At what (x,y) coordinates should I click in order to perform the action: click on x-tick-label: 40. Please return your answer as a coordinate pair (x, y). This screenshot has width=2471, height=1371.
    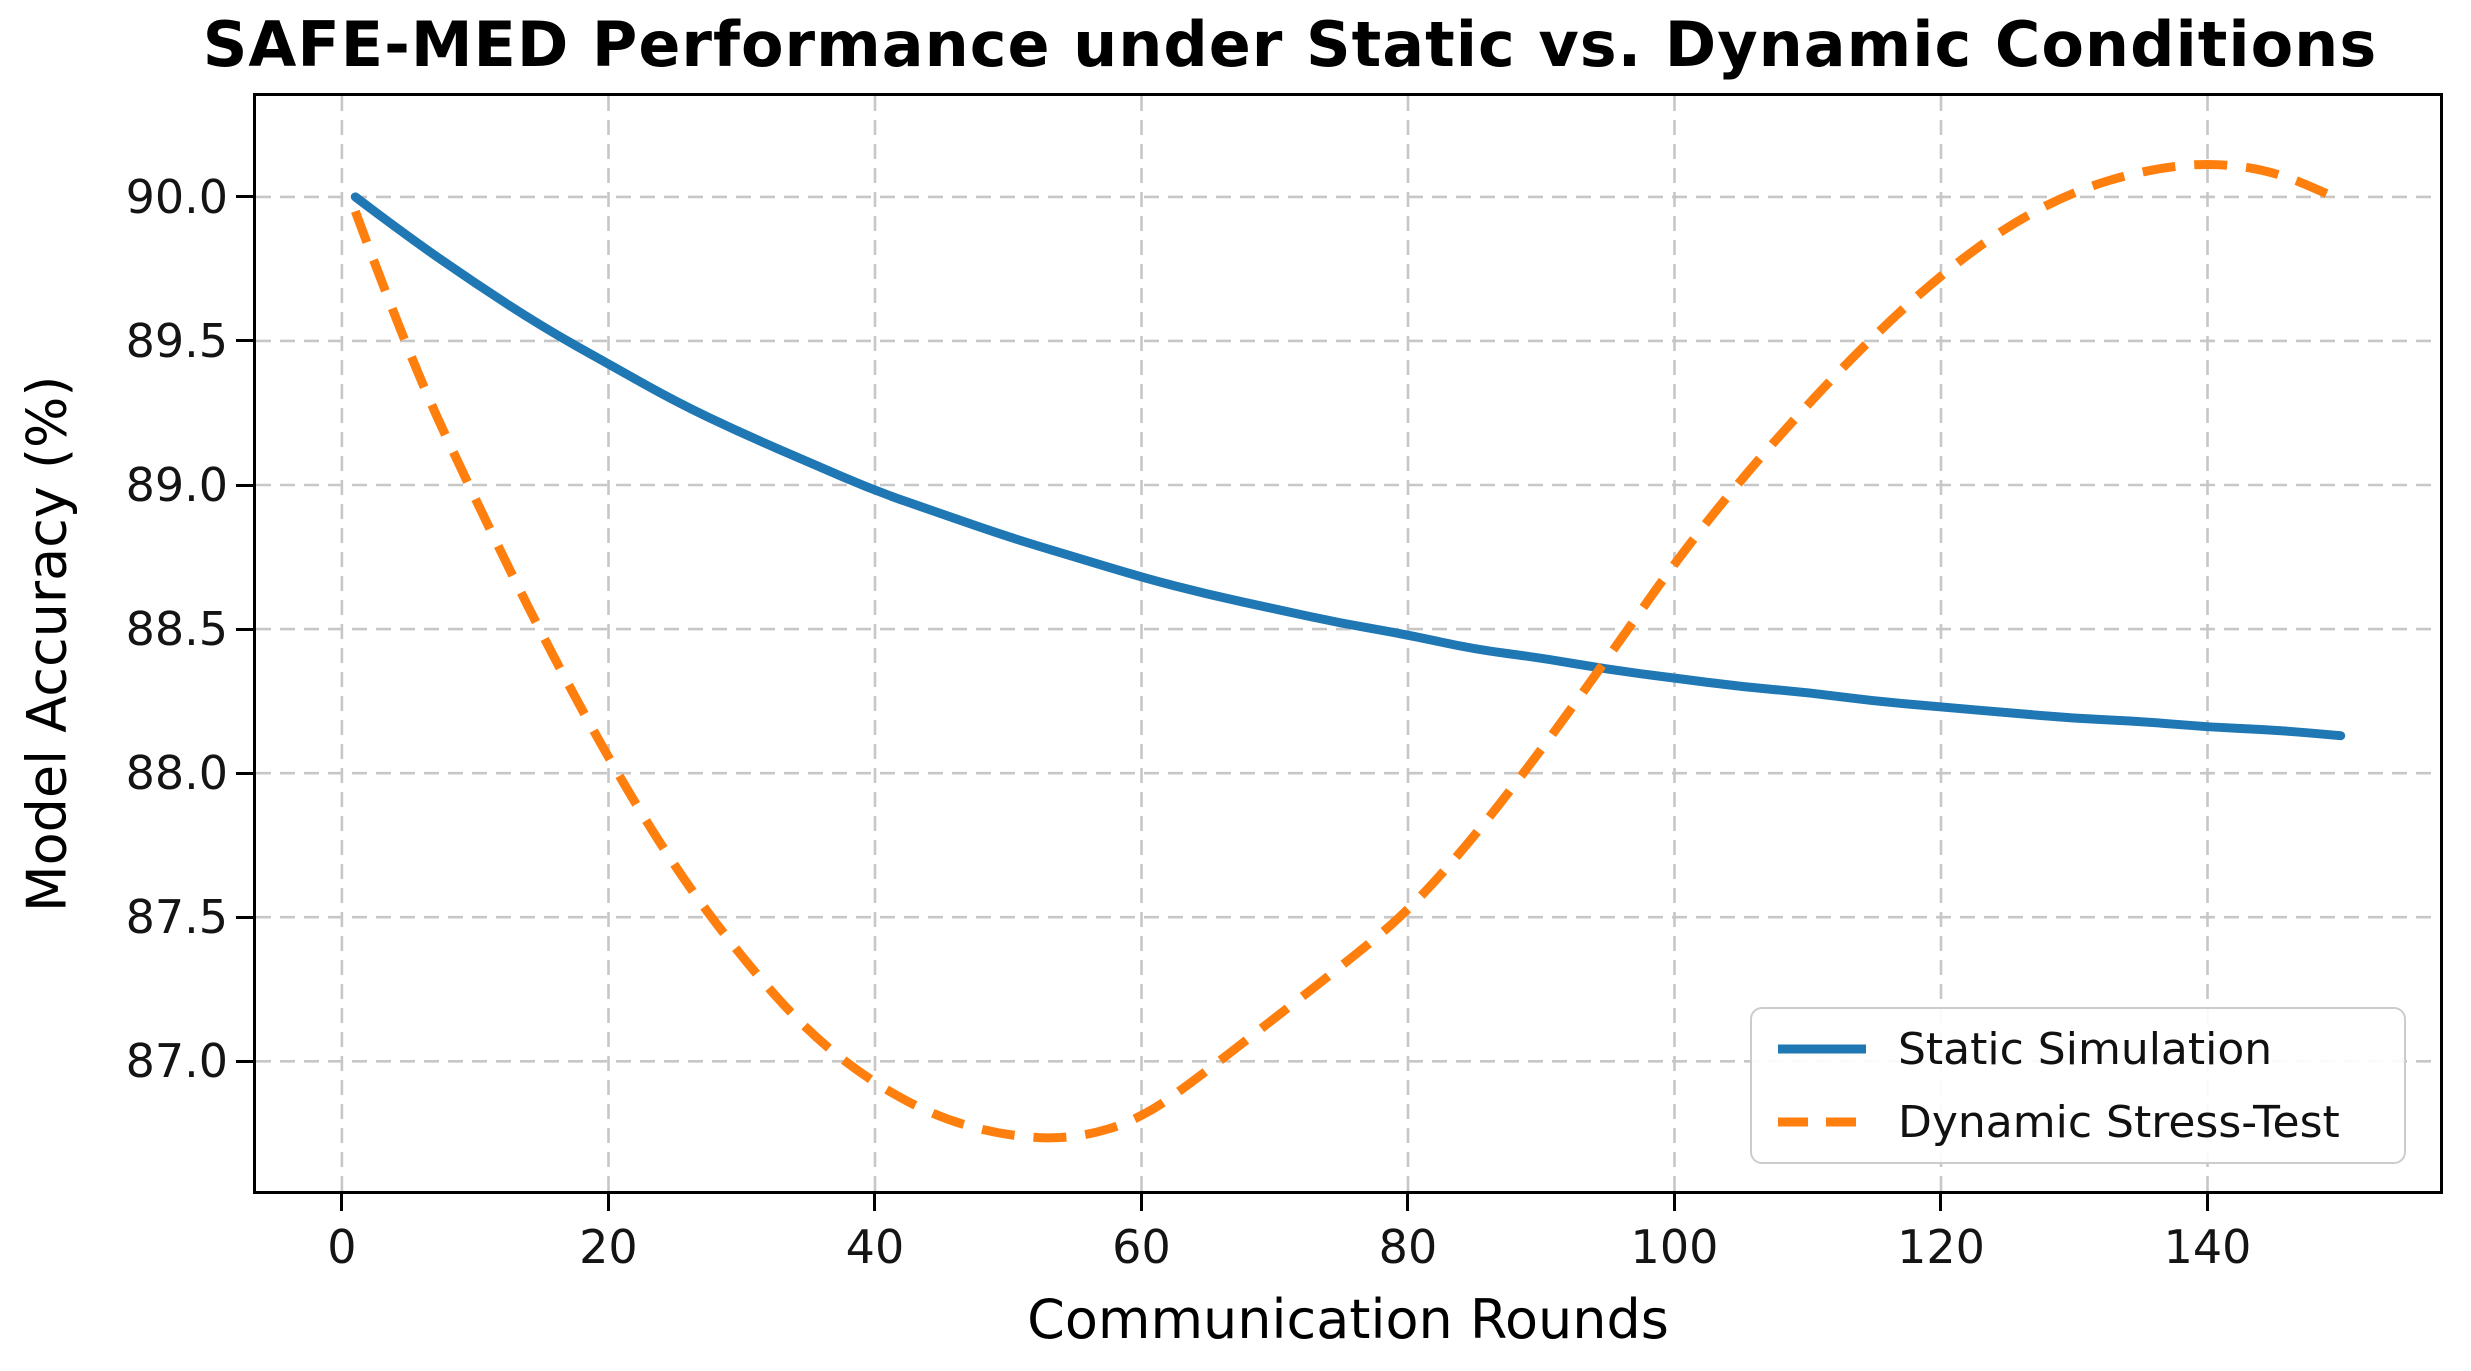
    Looking at the image, I should click on (875, 1247).